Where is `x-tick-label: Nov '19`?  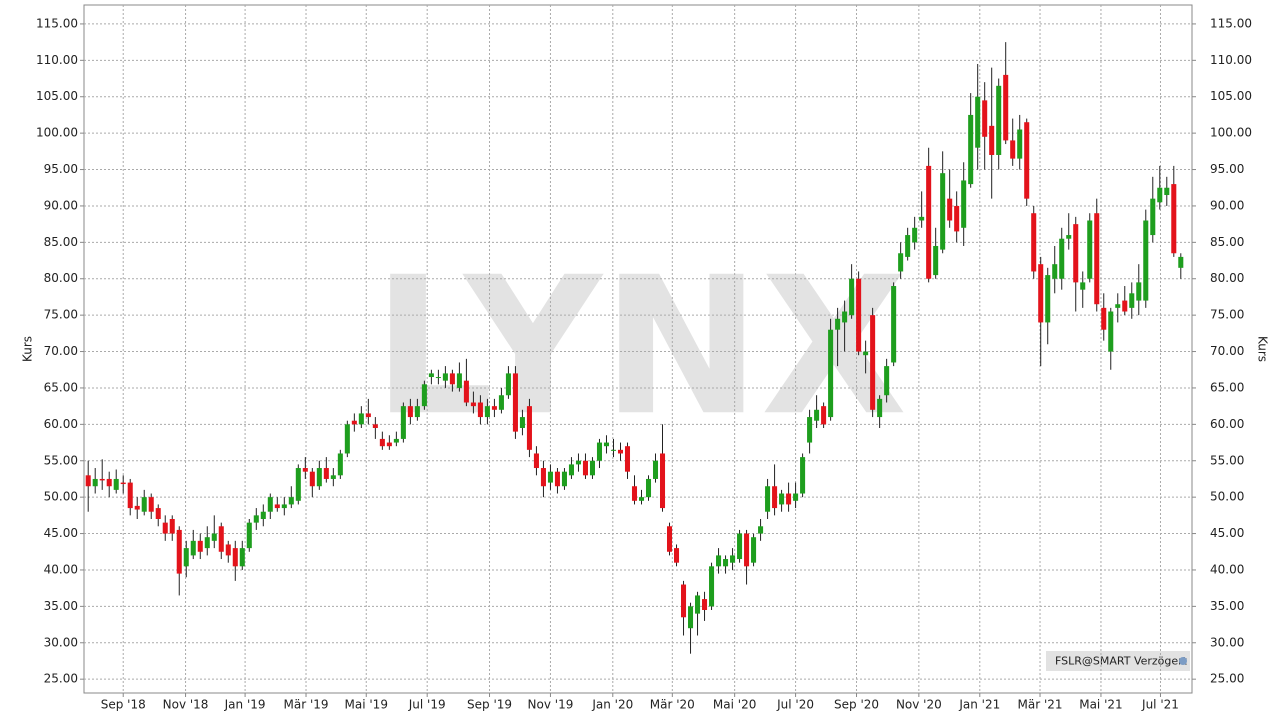
x-tick-label: Nov '19 is located at coordinates (551, 705).